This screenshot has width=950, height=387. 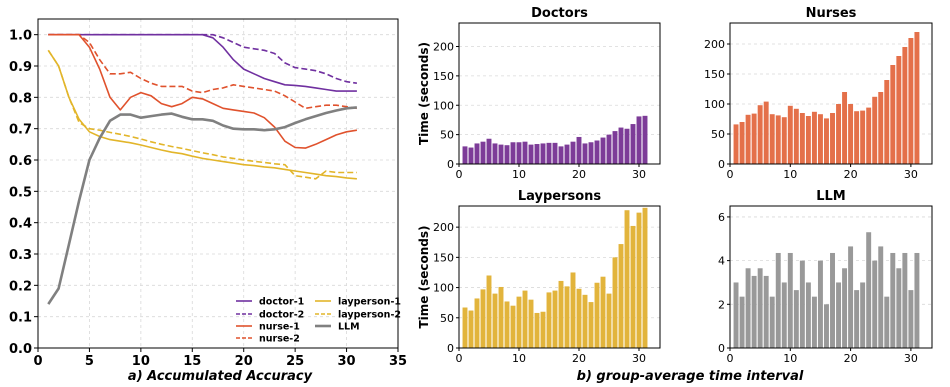 I want to click on y-tick-label: 0.9, so click(x=20, y=67).